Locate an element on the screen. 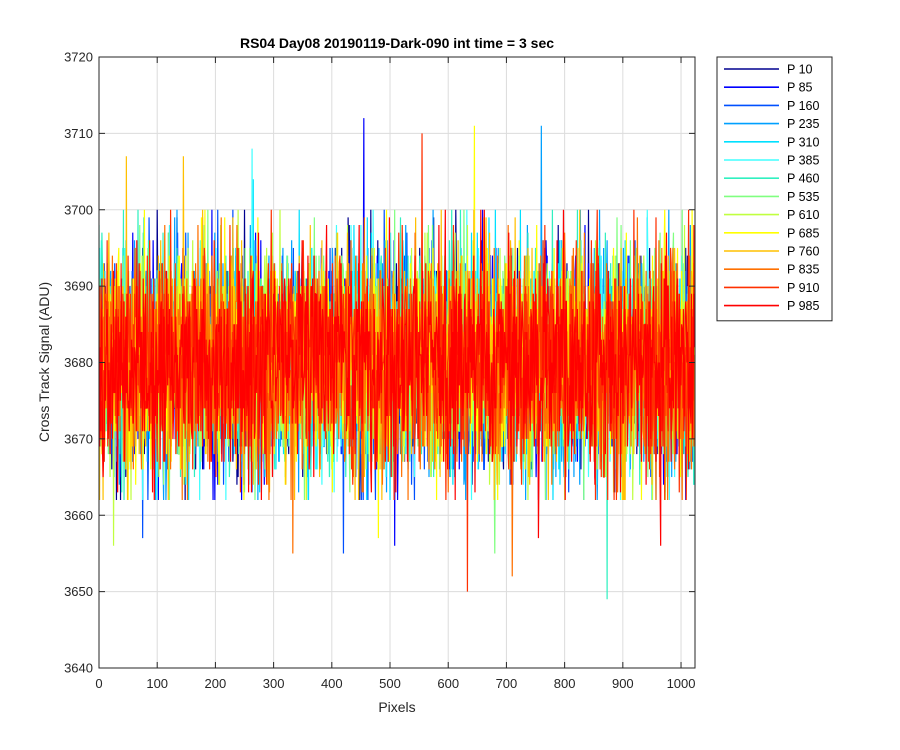 Image resolution: width=900 pixels, height=750 pixels. y-tick-label: 3700 is located at coordinates (78, 209).